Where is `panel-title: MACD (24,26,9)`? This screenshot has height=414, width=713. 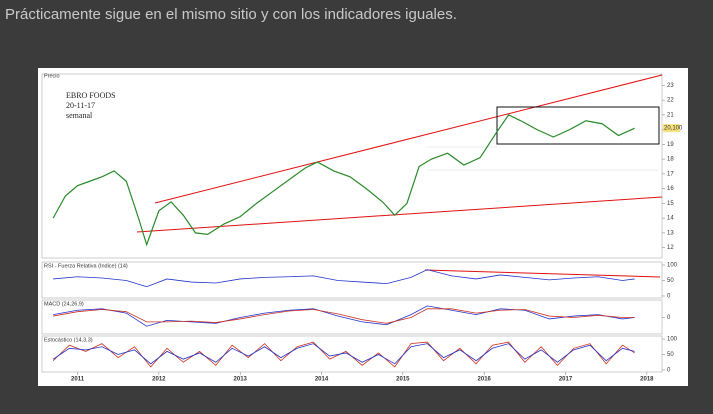
panel-title: MACD (24,26,9) is located at coordinates (64, 304).